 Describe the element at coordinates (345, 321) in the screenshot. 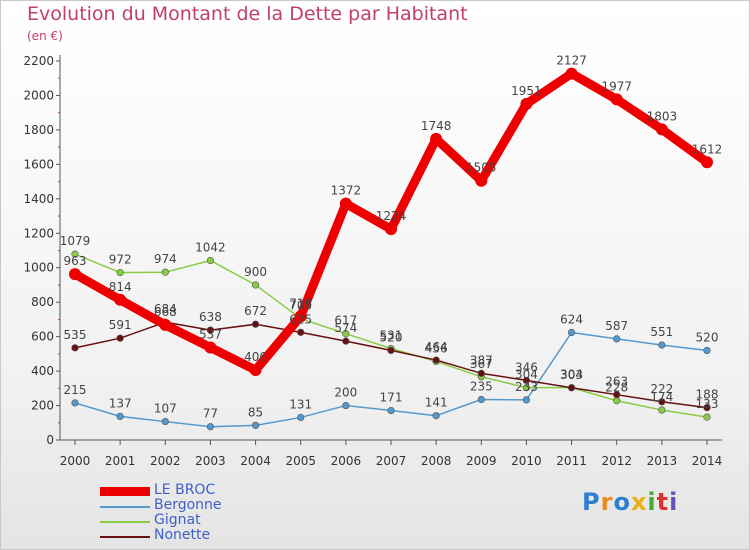

I see `data-label: 617` at that location.